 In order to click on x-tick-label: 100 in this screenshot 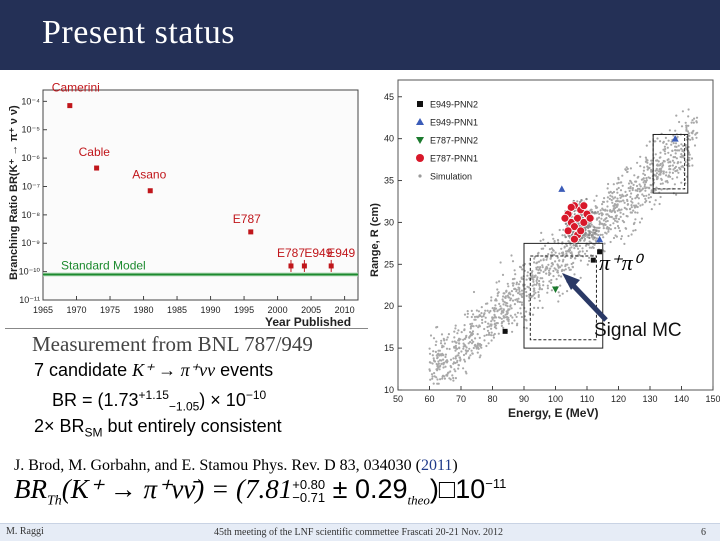, I will do `click(555, 399)`.